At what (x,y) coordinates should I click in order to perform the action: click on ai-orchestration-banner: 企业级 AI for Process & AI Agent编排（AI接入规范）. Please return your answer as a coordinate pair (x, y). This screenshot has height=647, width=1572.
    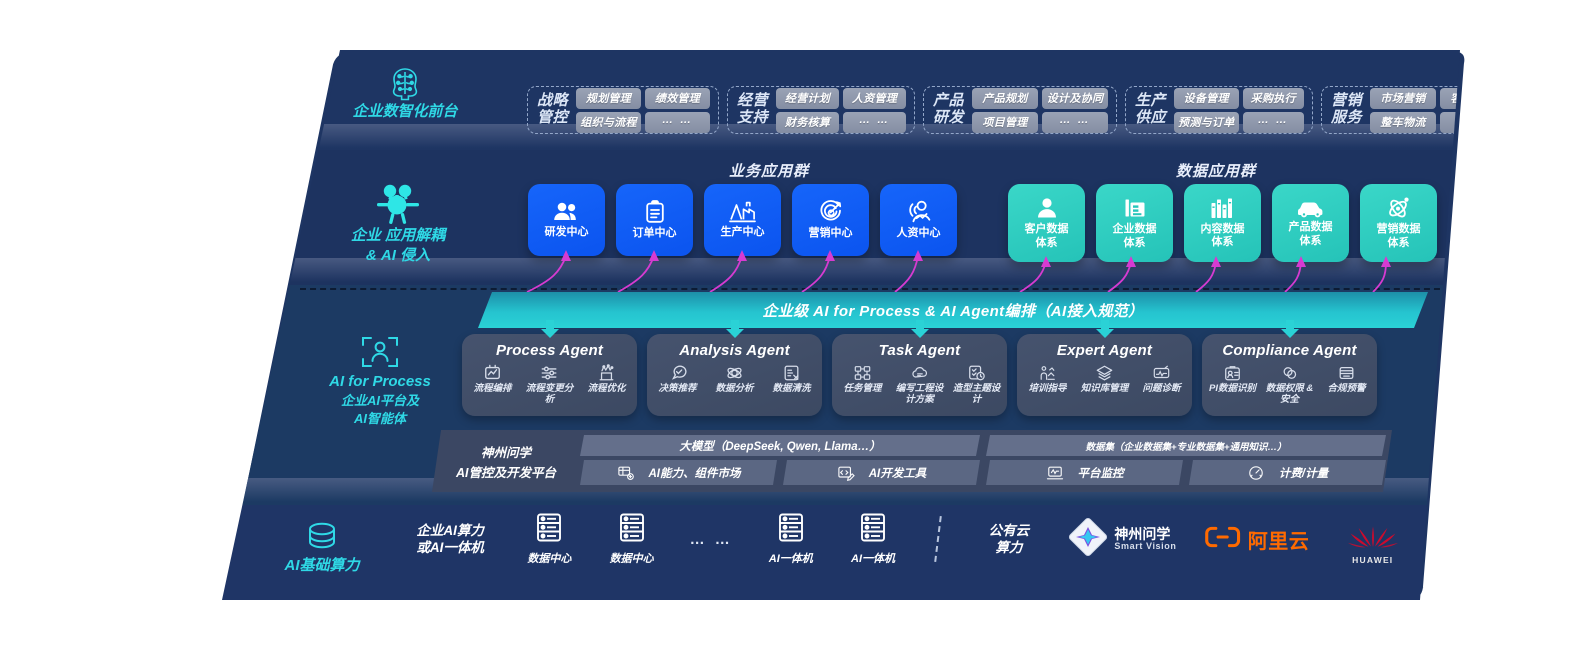
    Looking at the image, I should click on (953, 310).